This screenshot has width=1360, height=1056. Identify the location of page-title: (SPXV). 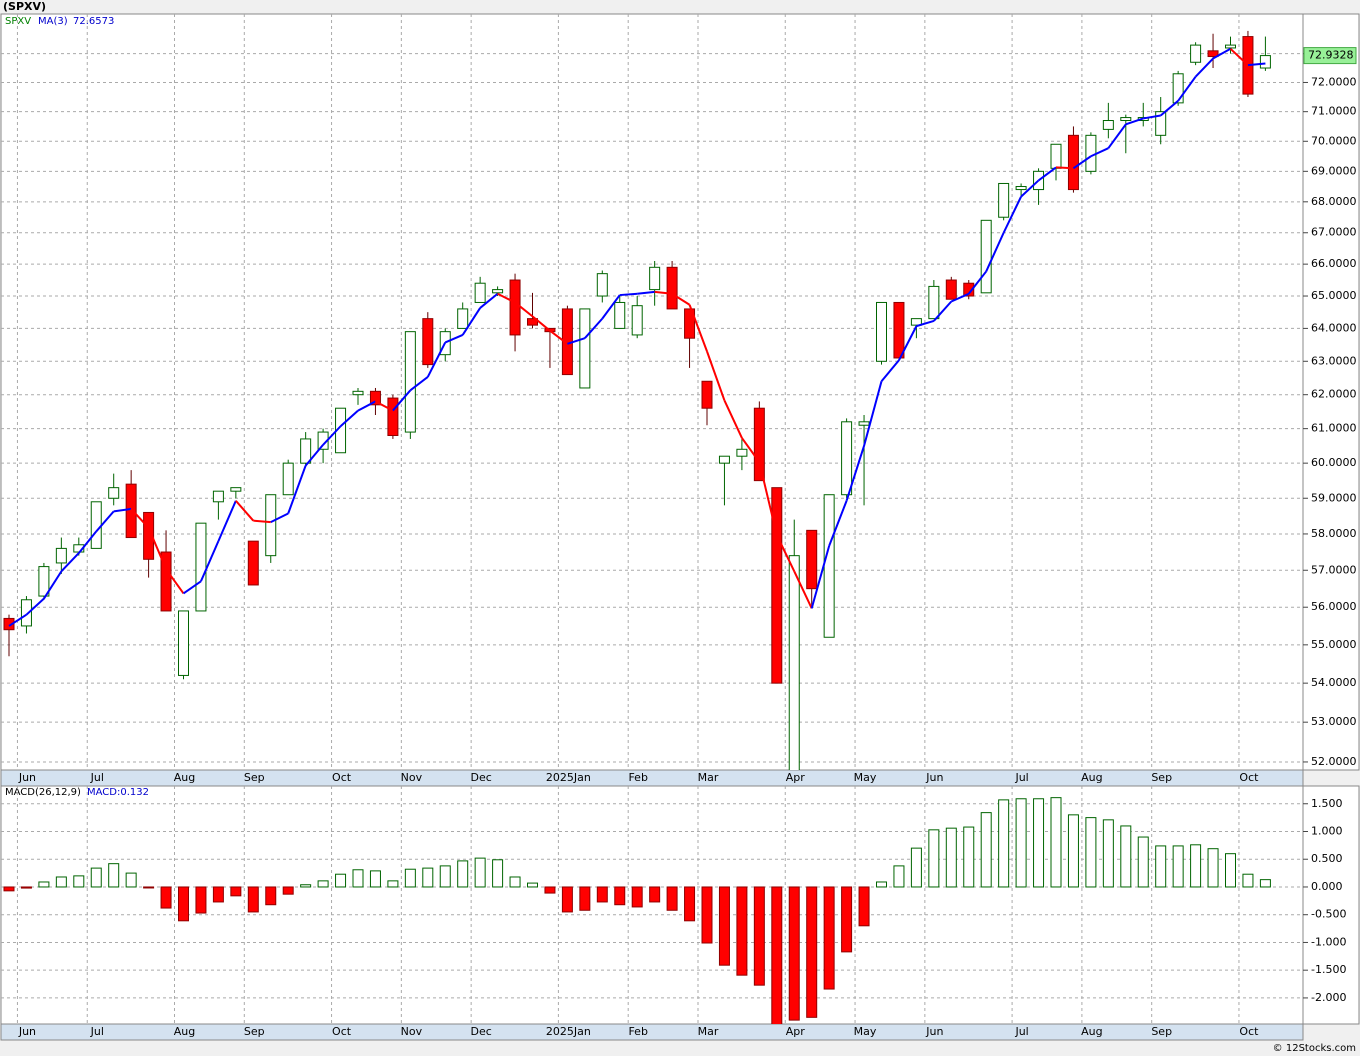
(24, 6).